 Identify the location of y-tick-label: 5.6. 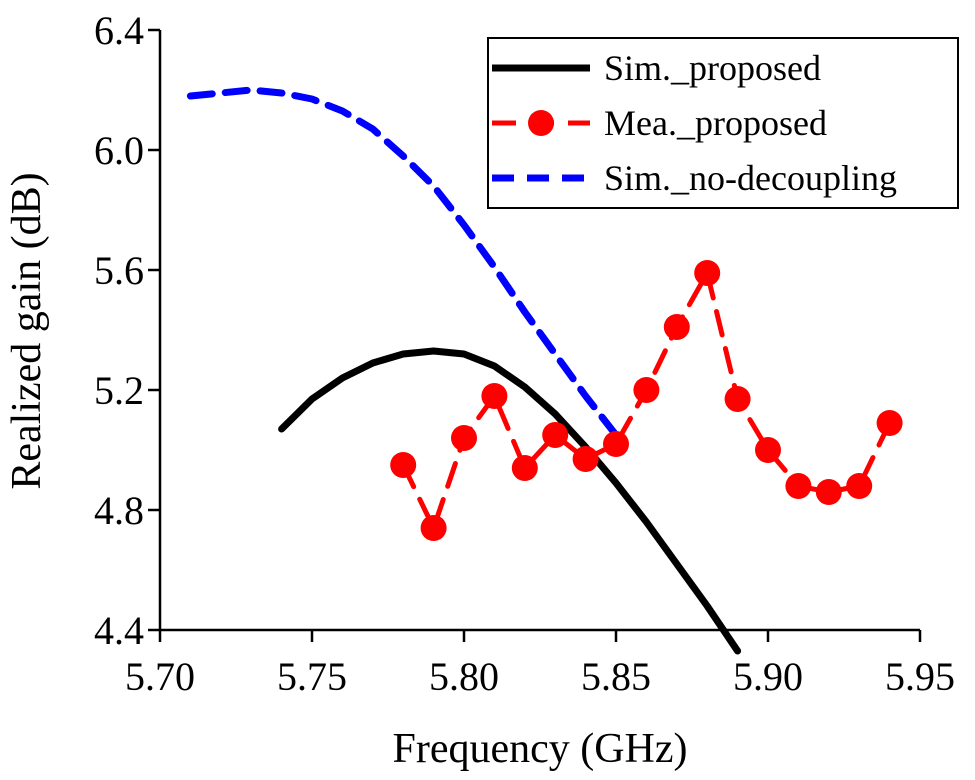
(119, 270).